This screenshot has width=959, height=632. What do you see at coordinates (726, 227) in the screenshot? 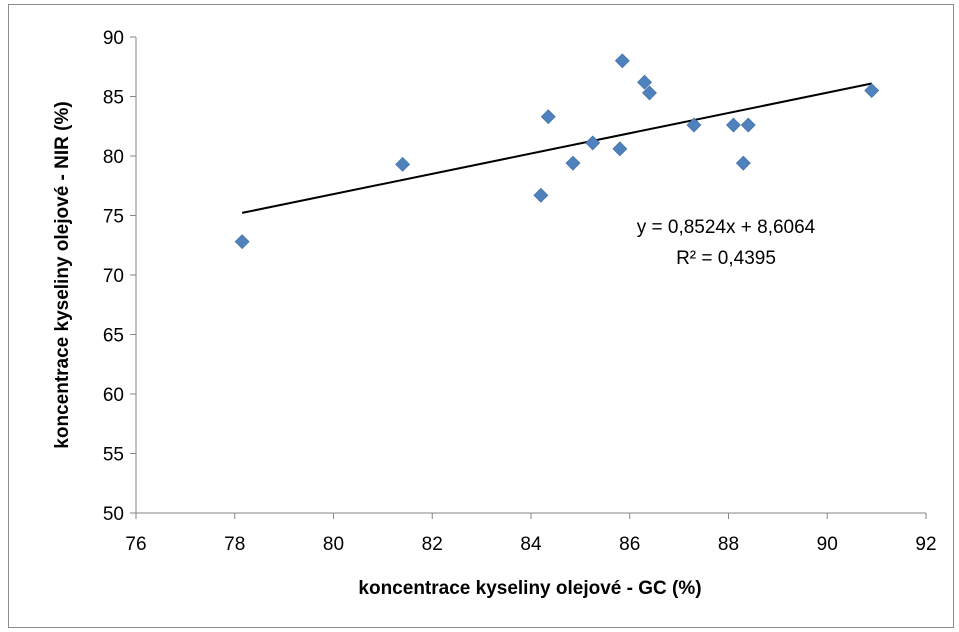
I see `trendline-equation: y = 0,8524x + 8,6064` at bounding box center [726, 227].